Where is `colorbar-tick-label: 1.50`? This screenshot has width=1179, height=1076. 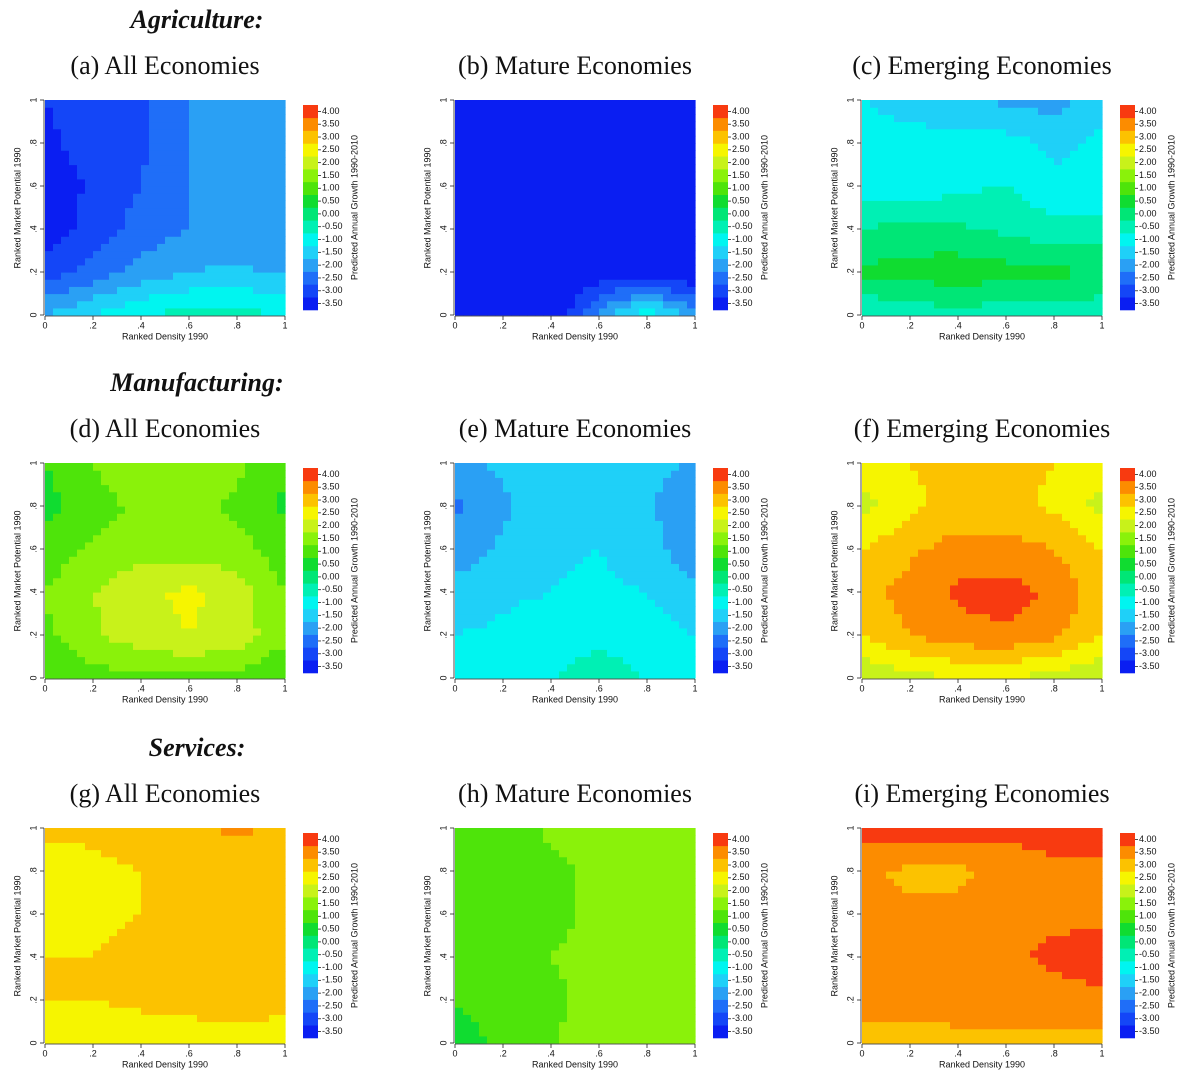
colorbar-tick-label: 1.50 is located at coordinates (741, 538).